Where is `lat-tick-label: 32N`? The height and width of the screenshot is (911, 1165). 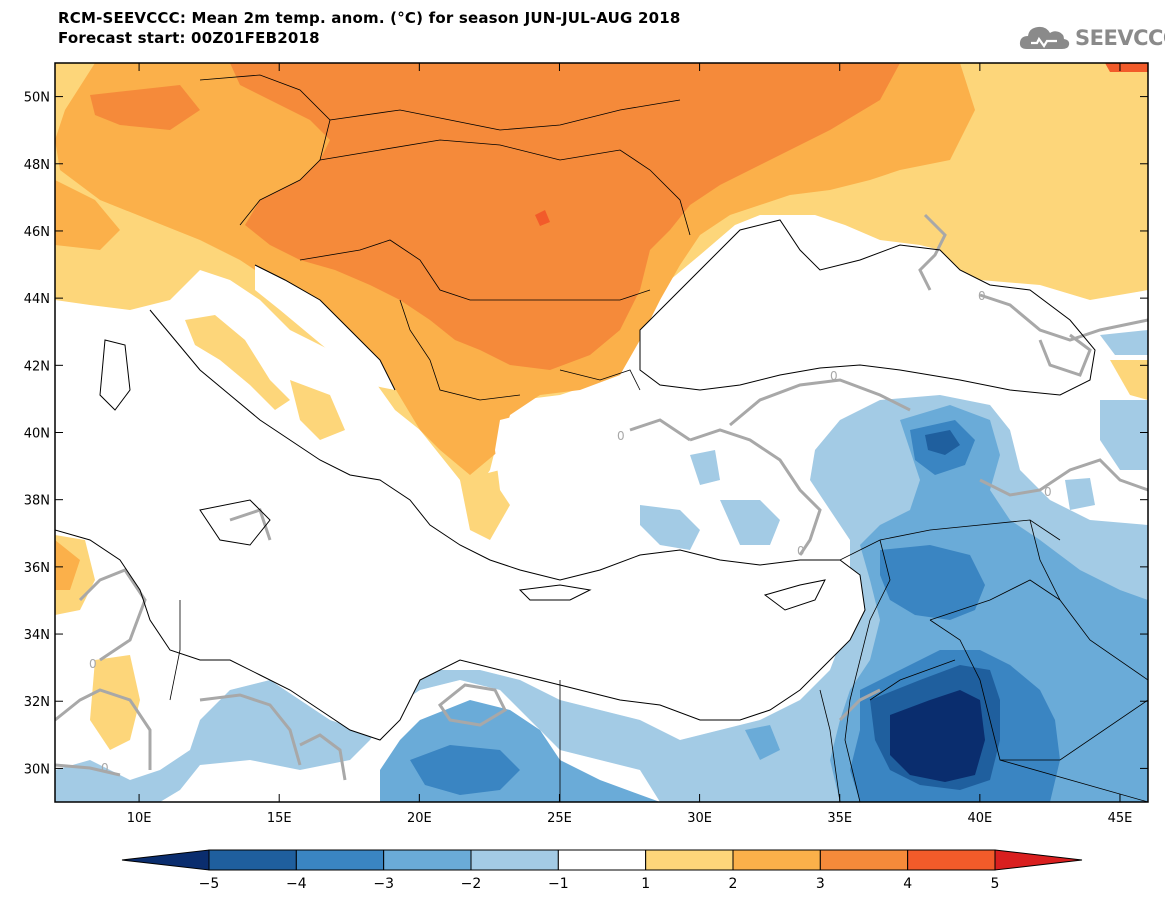 lat-tick-label: 32N is located at coordinates (37, 702).